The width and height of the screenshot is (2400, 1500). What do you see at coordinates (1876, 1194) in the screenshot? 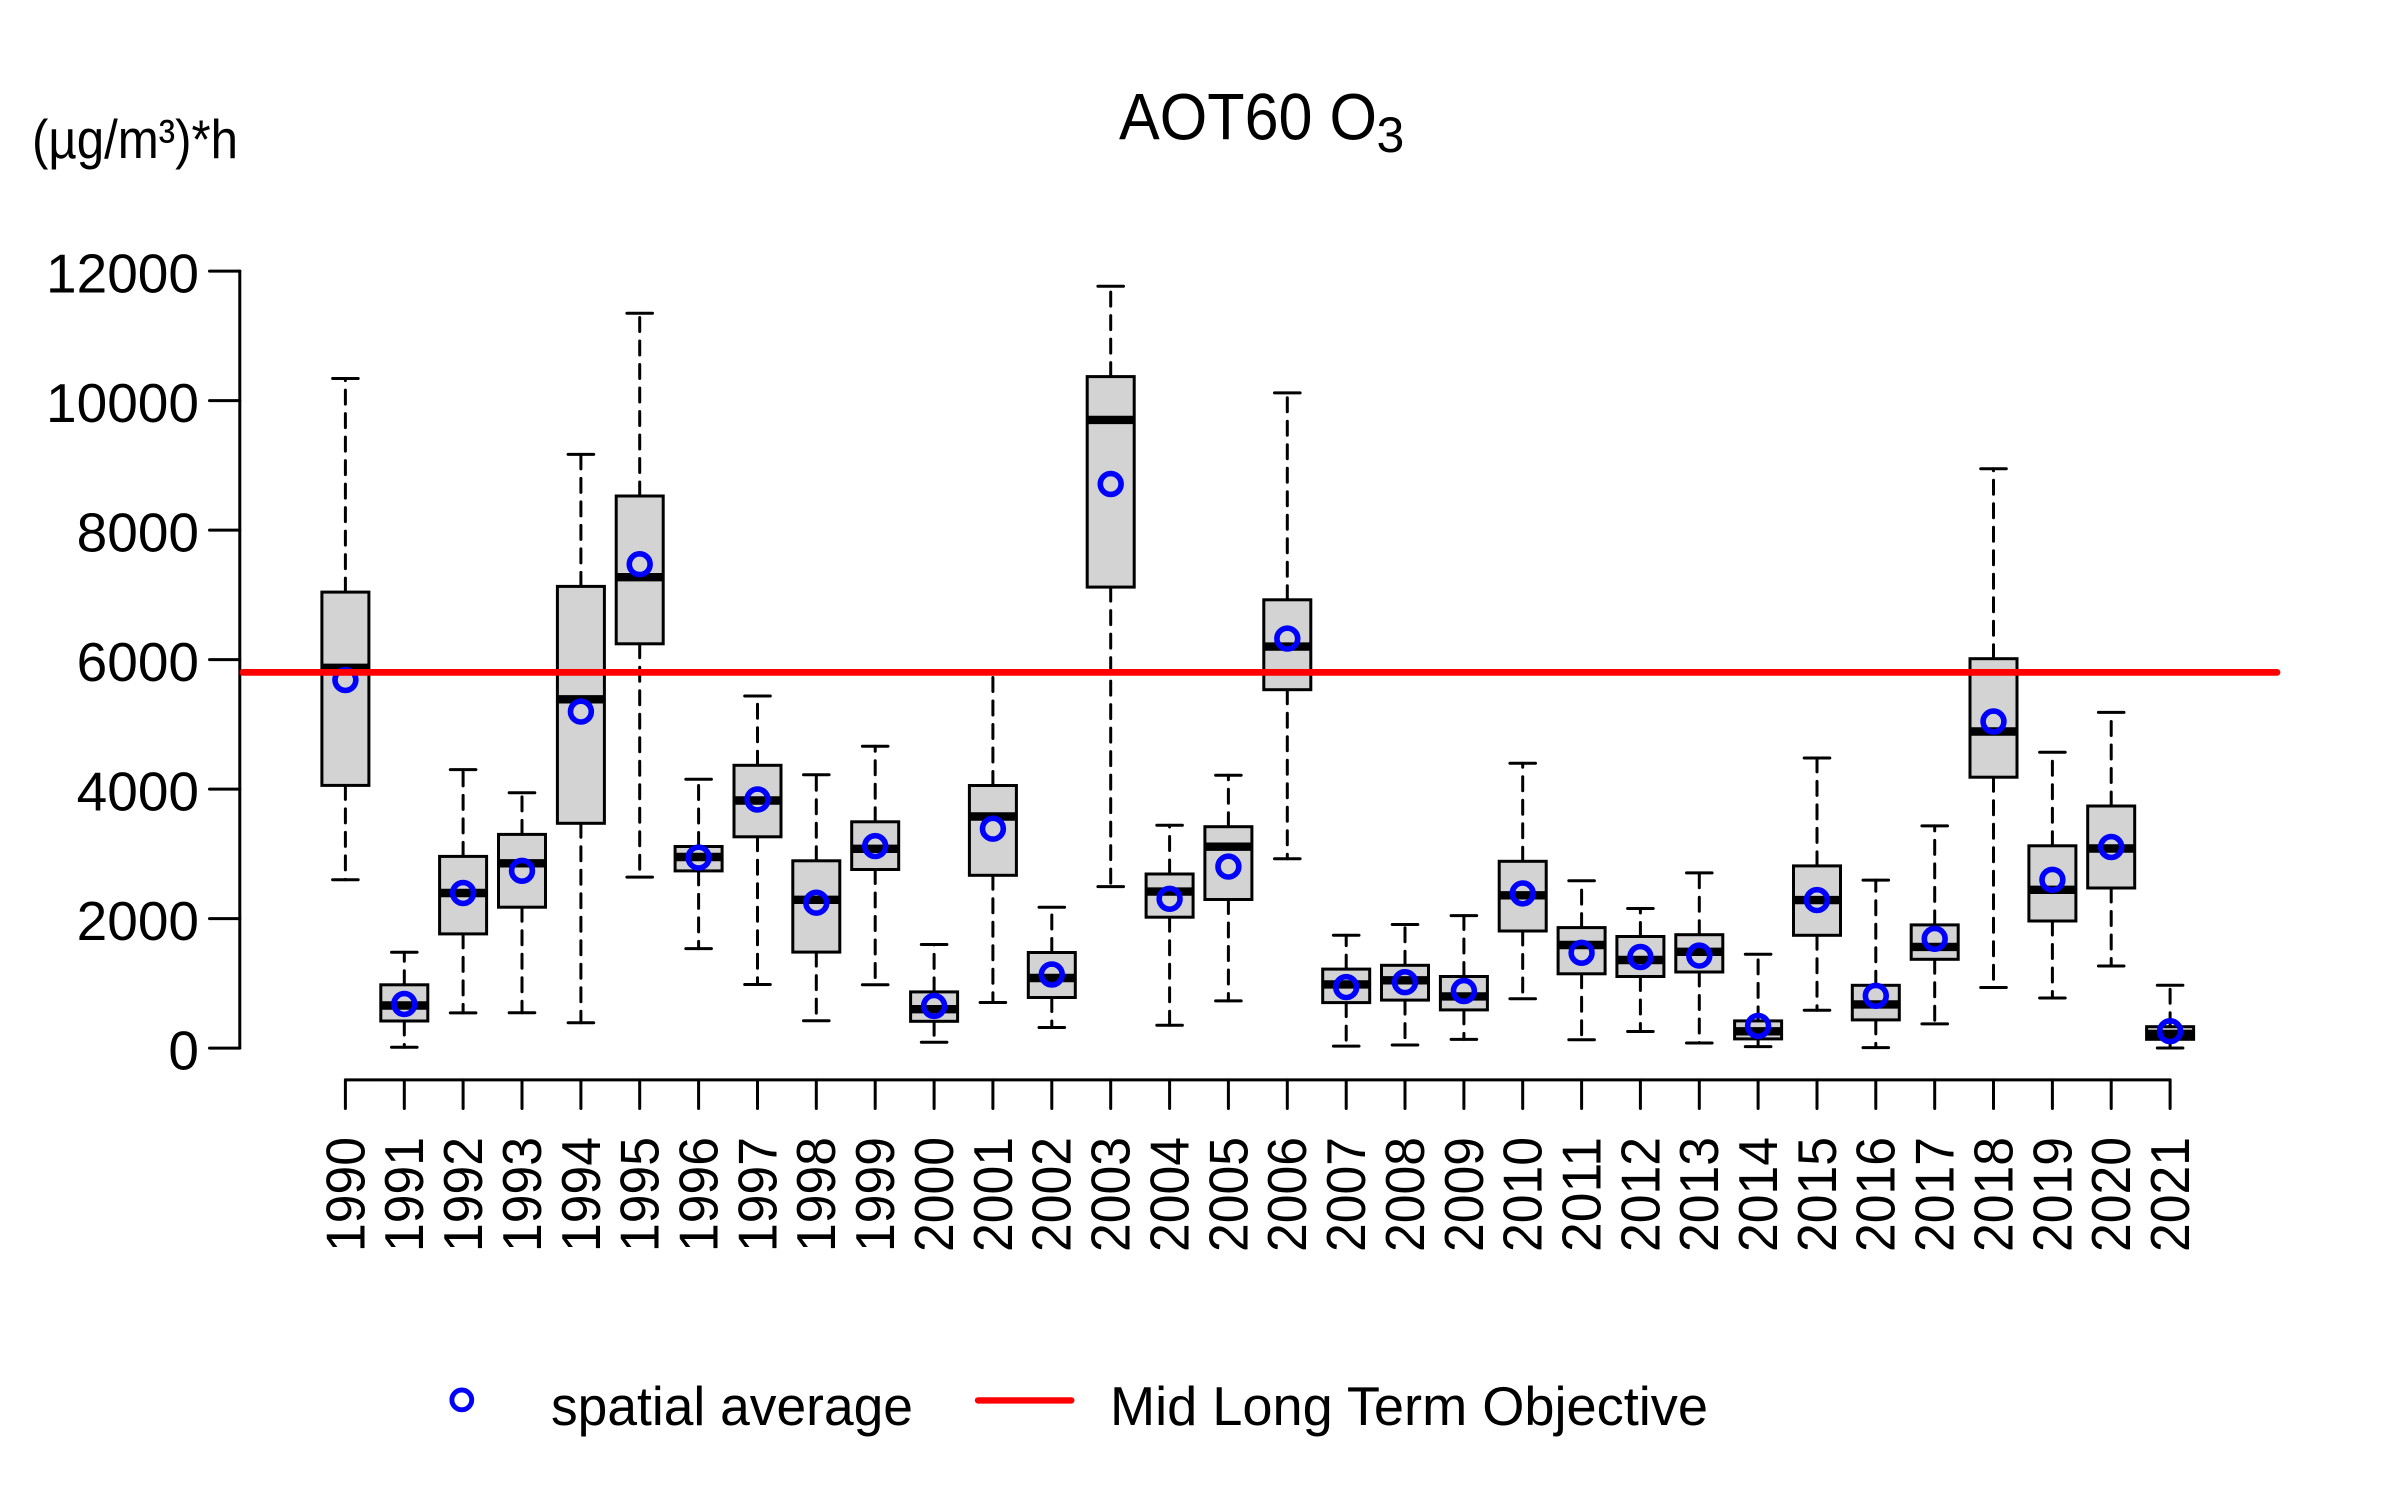
I see `svg-text: 2016` at bounding box center [1876, 1194].